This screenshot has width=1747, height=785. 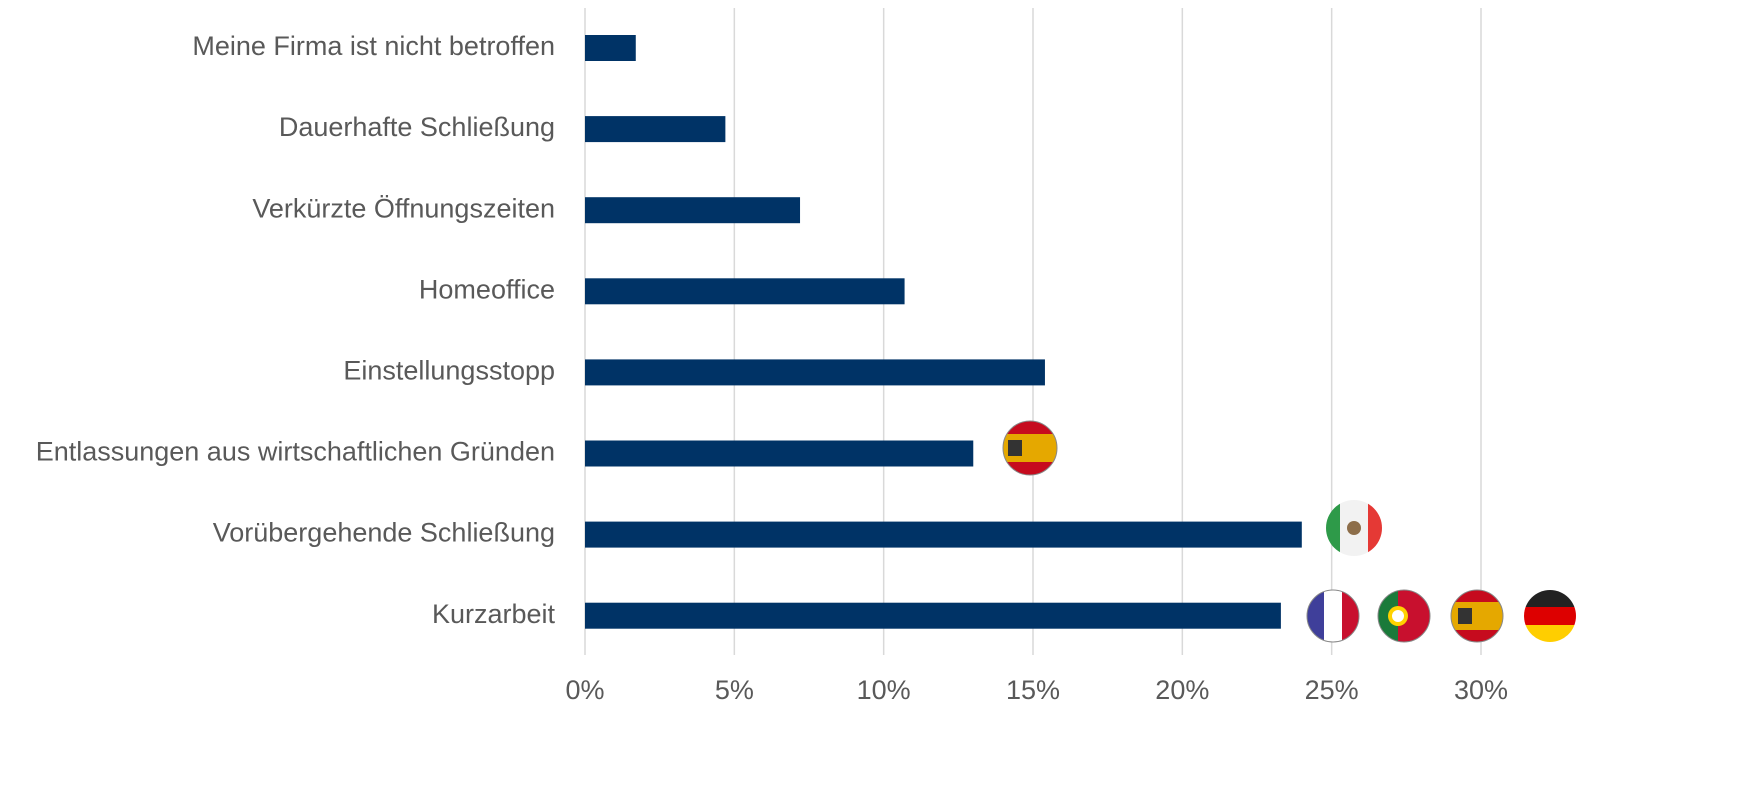 I want to click on flag-mexico, so click(x=1354, y=528).